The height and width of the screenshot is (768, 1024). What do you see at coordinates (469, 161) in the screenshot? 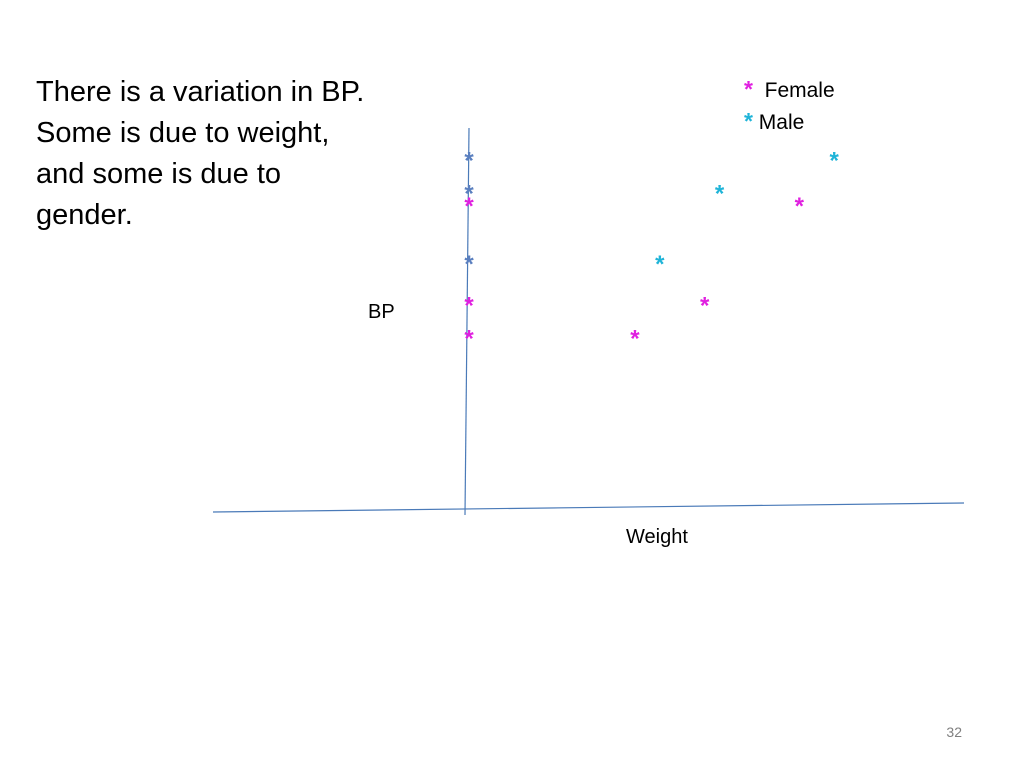
I see `axis-projection-male-1: *` at bounding box center [469, 161].